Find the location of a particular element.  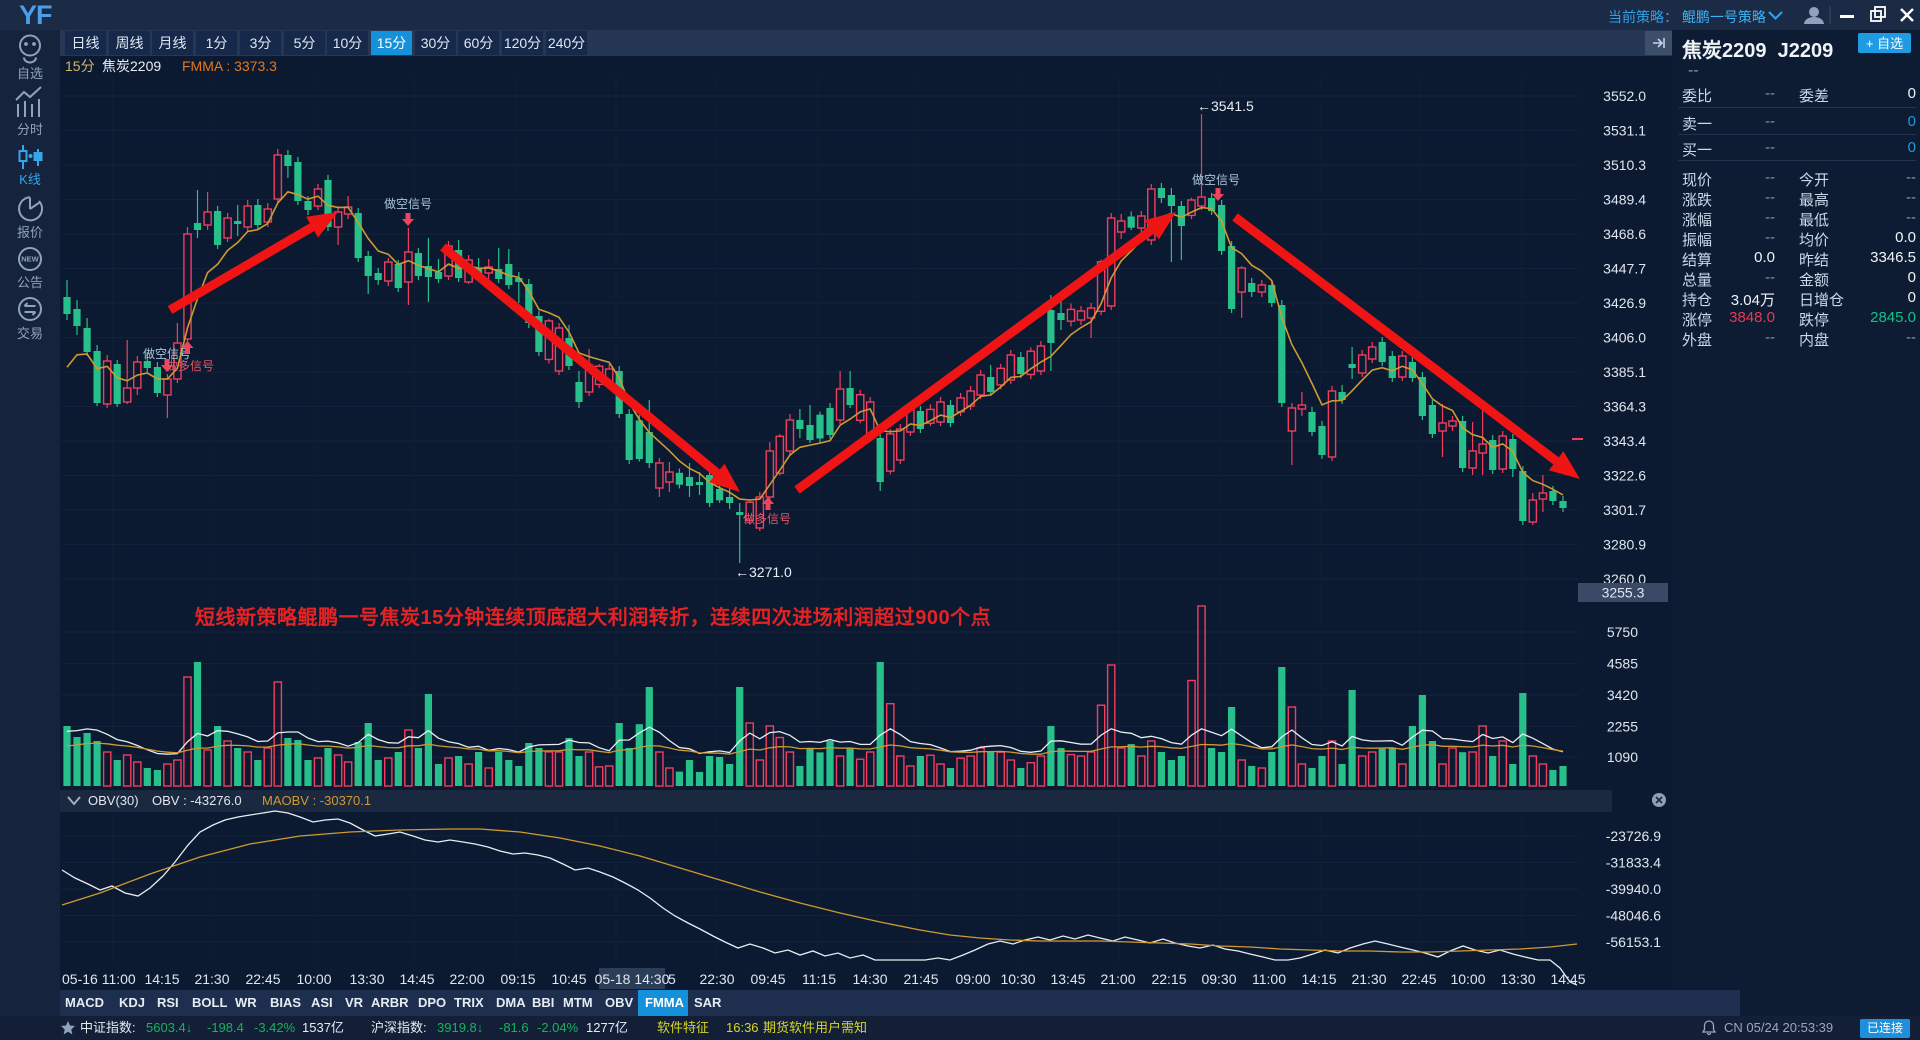

svg-text: 3255.3 is located at coordinates (1623, 593).